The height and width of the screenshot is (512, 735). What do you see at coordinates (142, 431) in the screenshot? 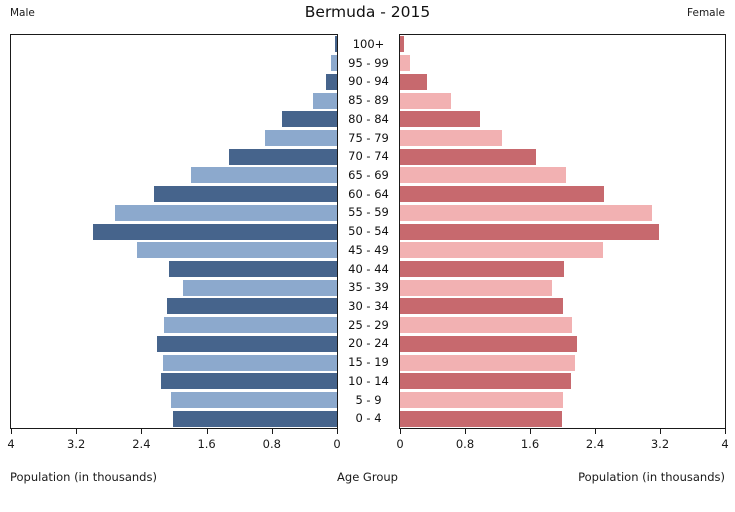
I see `male-tick-2.4-mark` at bounding box center [142, 431].